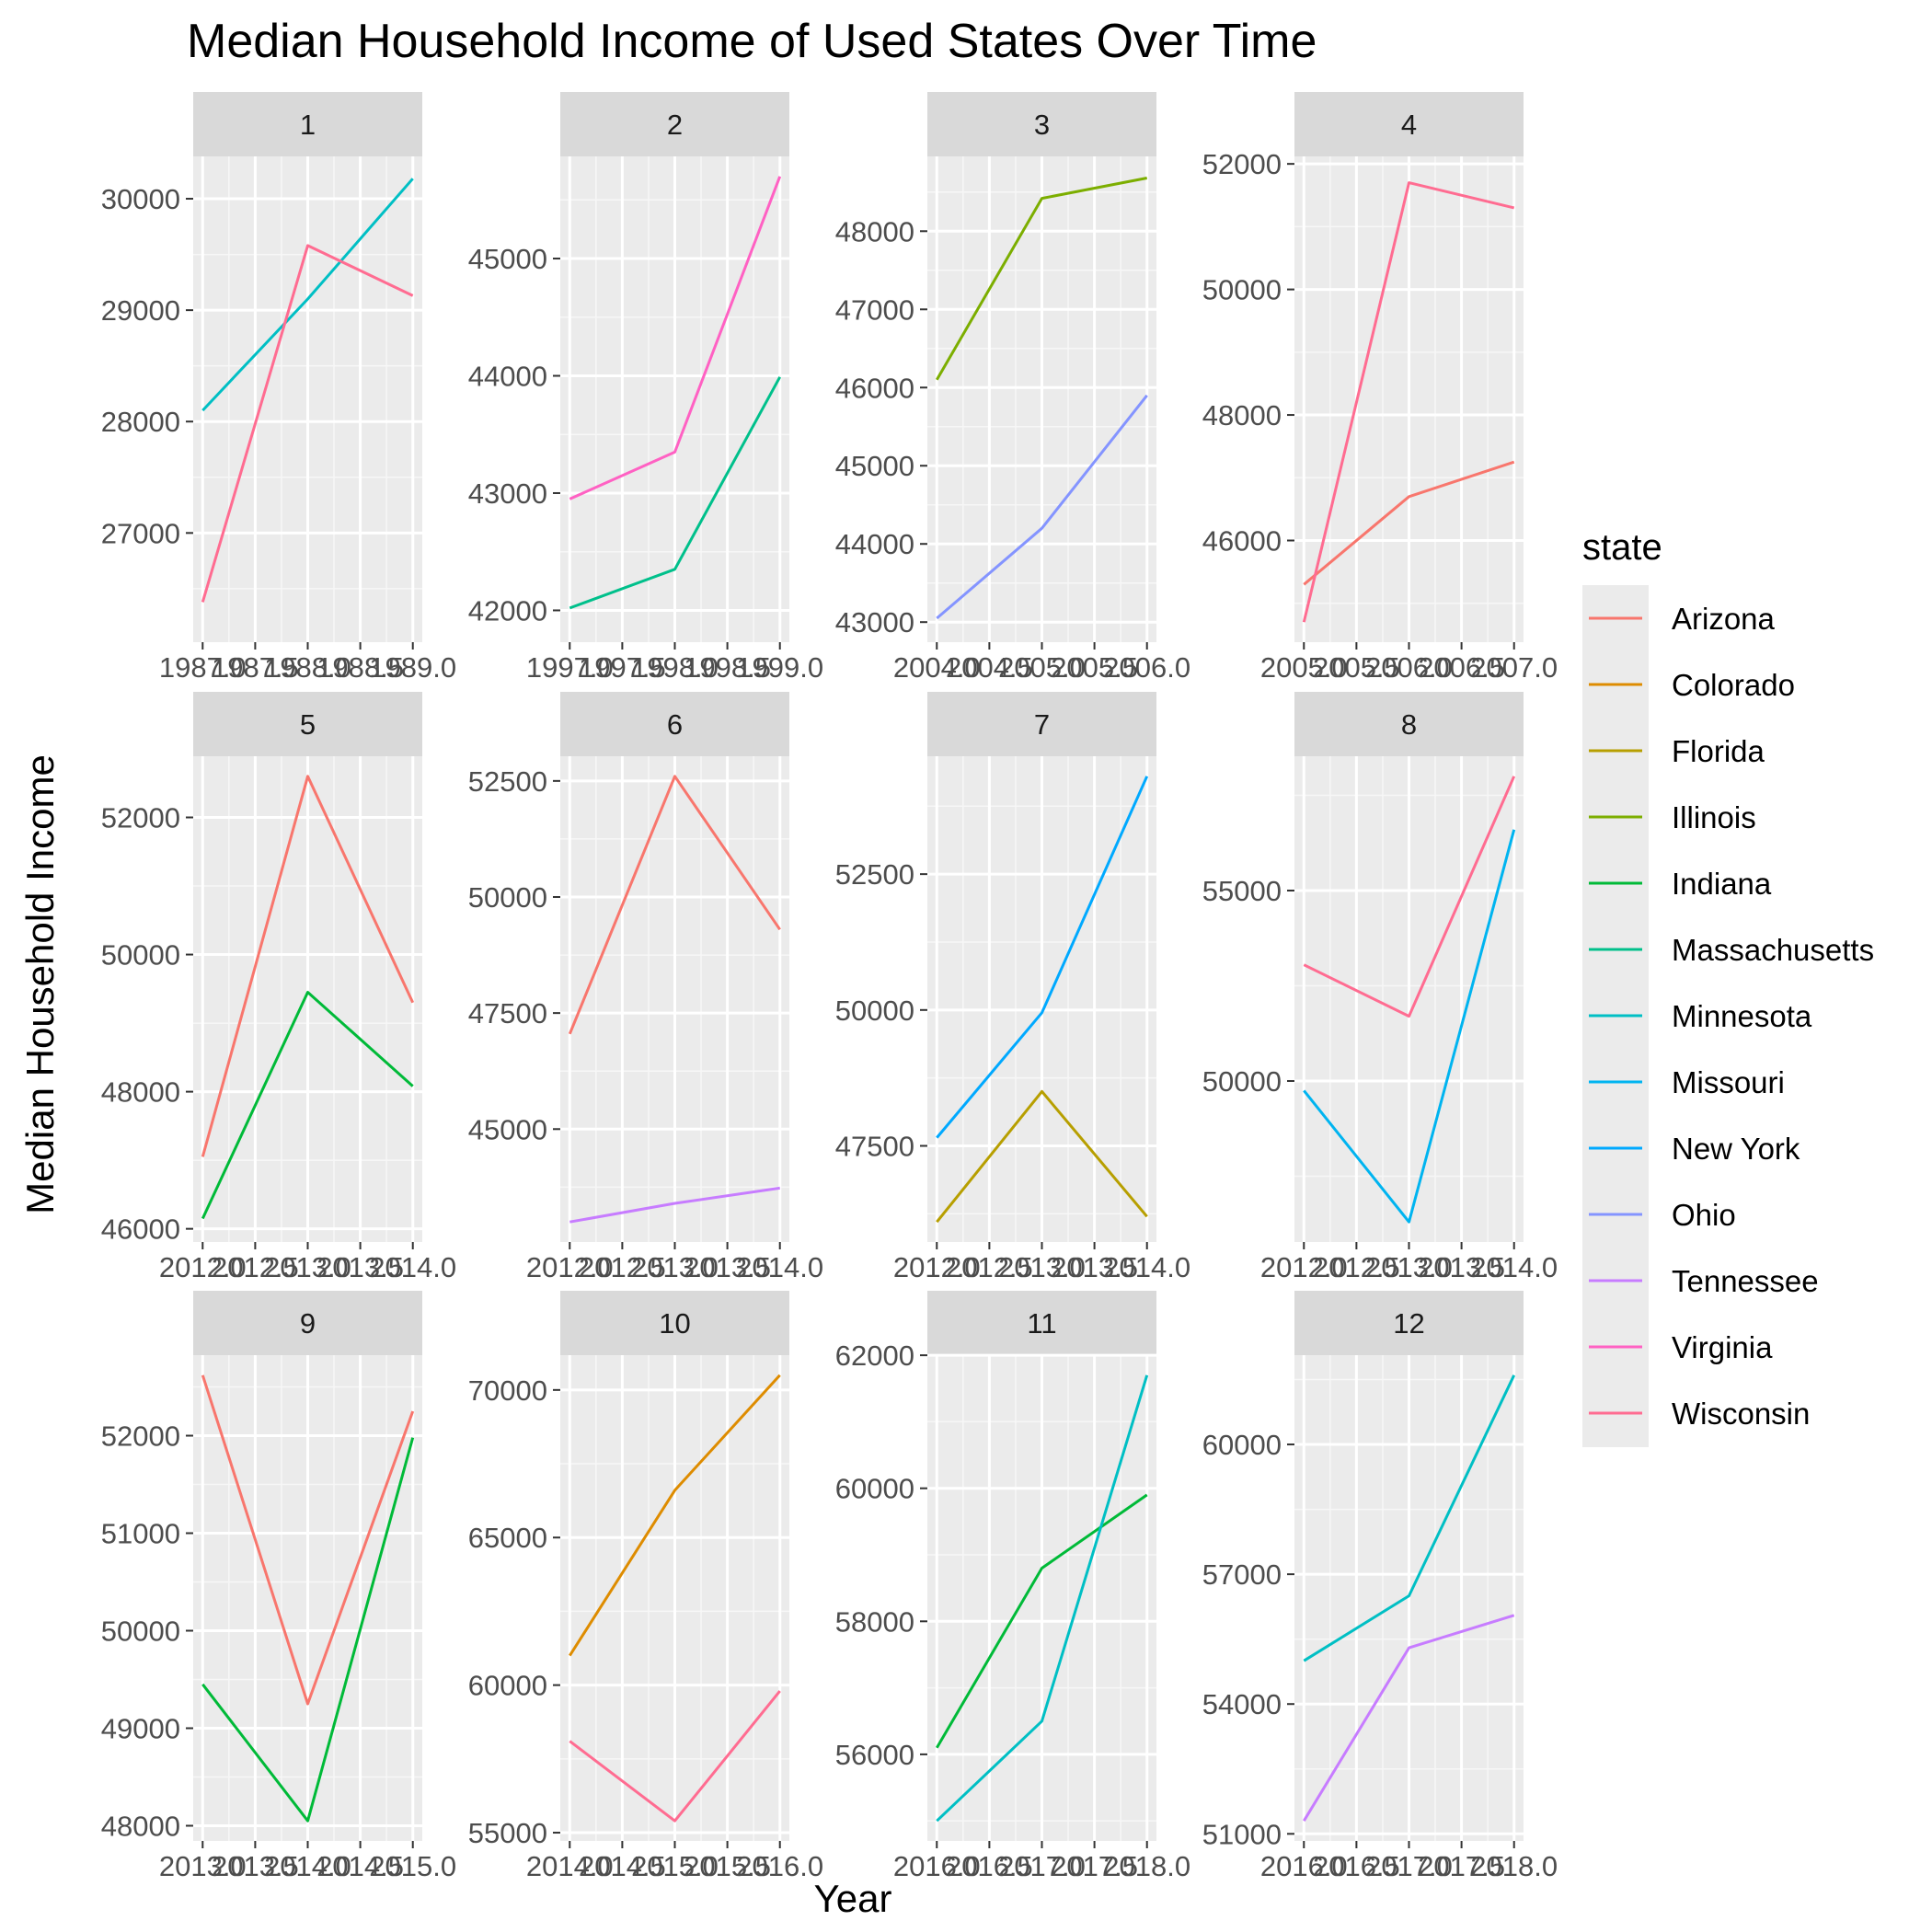 This screenshot has width=1932, height=1932. I want to click on x-tick-label: 2004.5, so click(989, 667).